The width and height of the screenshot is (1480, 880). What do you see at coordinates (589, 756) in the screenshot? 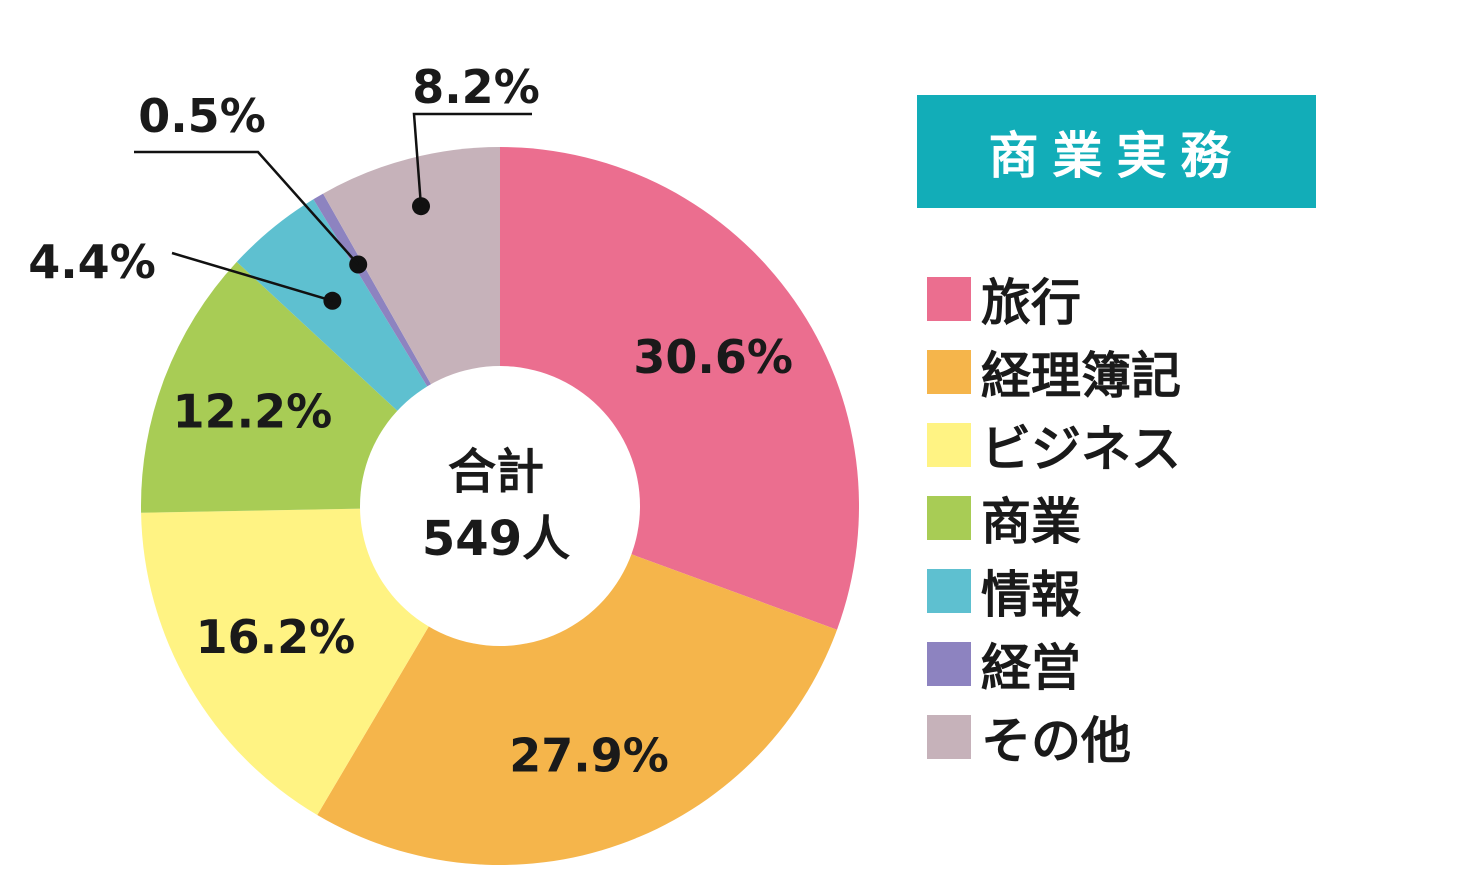
I see `slice-label-1: 27.9%` at bounding box center [589, 756].